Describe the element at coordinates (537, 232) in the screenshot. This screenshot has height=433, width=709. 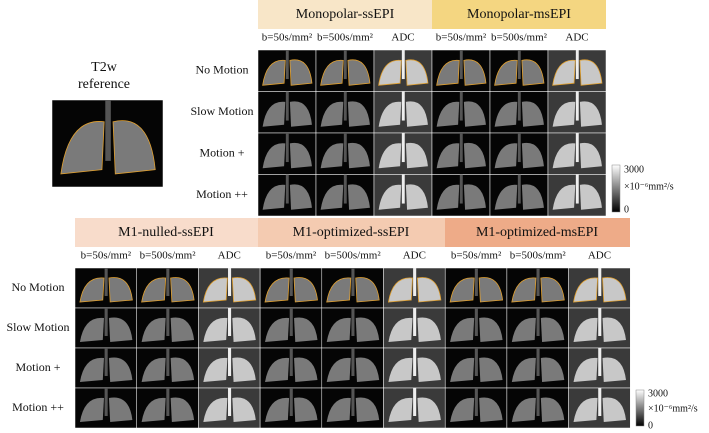
I see `header: M1-optimized-msEPI` at that location.